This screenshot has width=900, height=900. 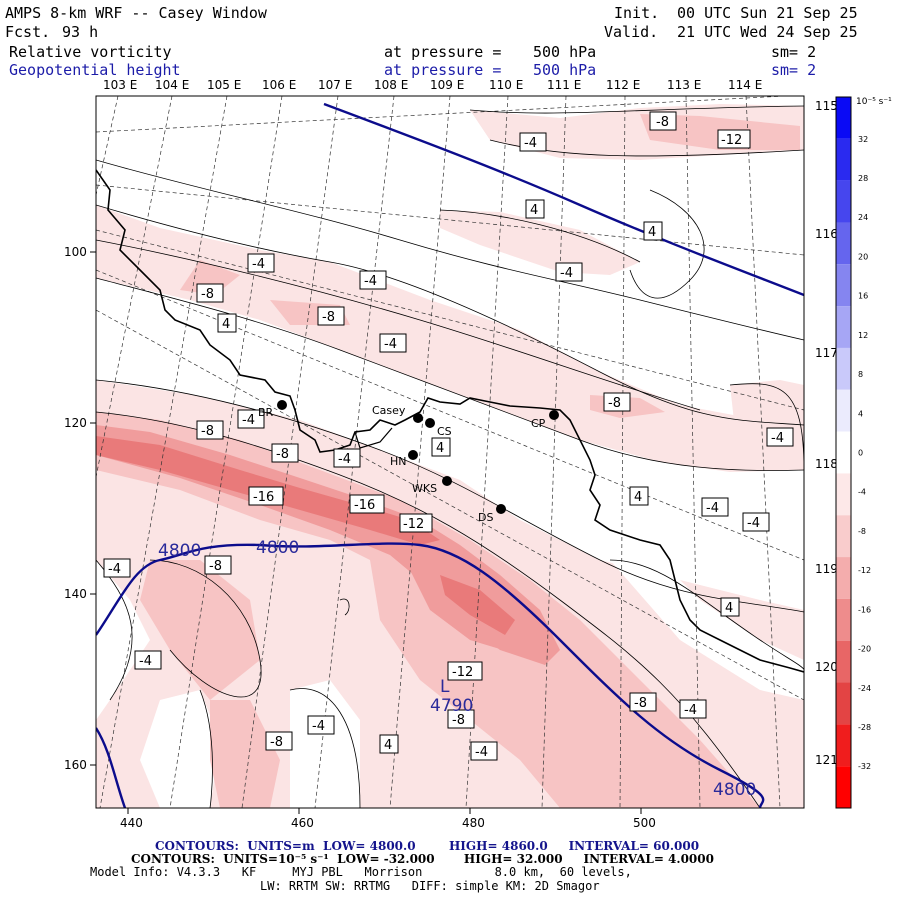 I want to click on lon-label: 112 E, so click(x=623, y=85).